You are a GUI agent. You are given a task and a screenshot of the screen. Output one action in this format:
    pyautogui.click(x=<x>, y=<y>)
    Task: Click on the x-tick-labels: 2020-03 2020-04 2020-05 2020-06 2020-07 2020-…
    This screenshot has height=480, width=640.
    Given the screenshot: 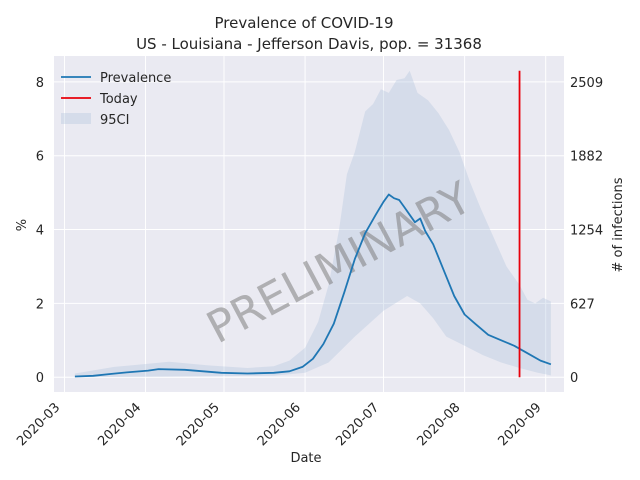 What is the action you would take?
    pyautogui.click(x=279, y=424)
    